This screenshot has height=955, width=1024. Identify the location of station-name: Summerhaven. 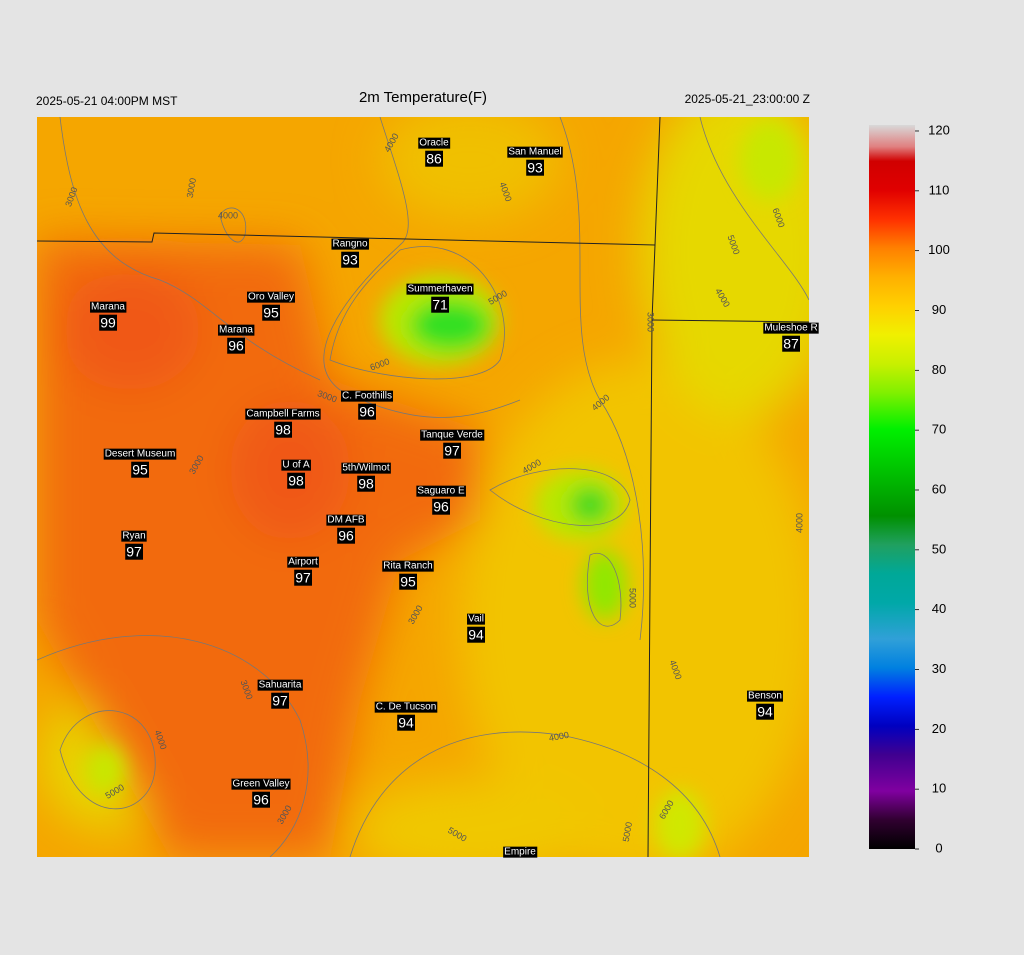
(439, 289).